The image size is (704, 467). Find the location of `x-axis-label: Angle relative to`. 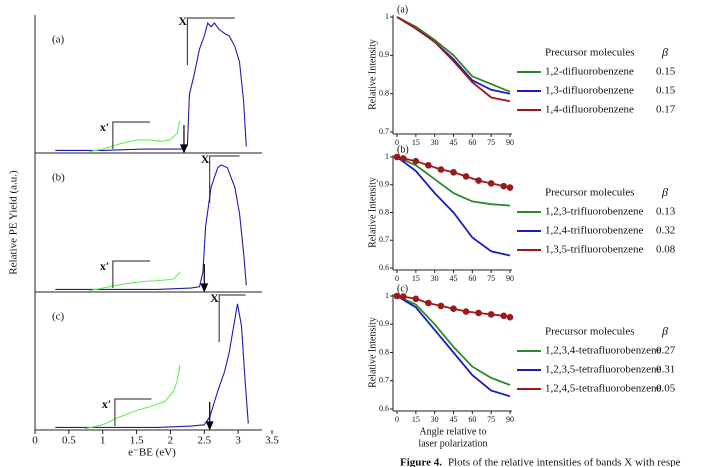

x-axis-label: Angle relative to is located at coordinates (452, 431).